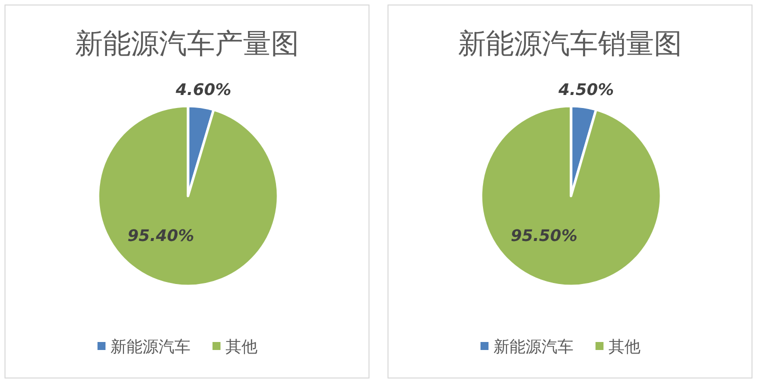 This screenshot has width=762, height=383. I want to click on data-label: 95.40%, so click(161, 235).